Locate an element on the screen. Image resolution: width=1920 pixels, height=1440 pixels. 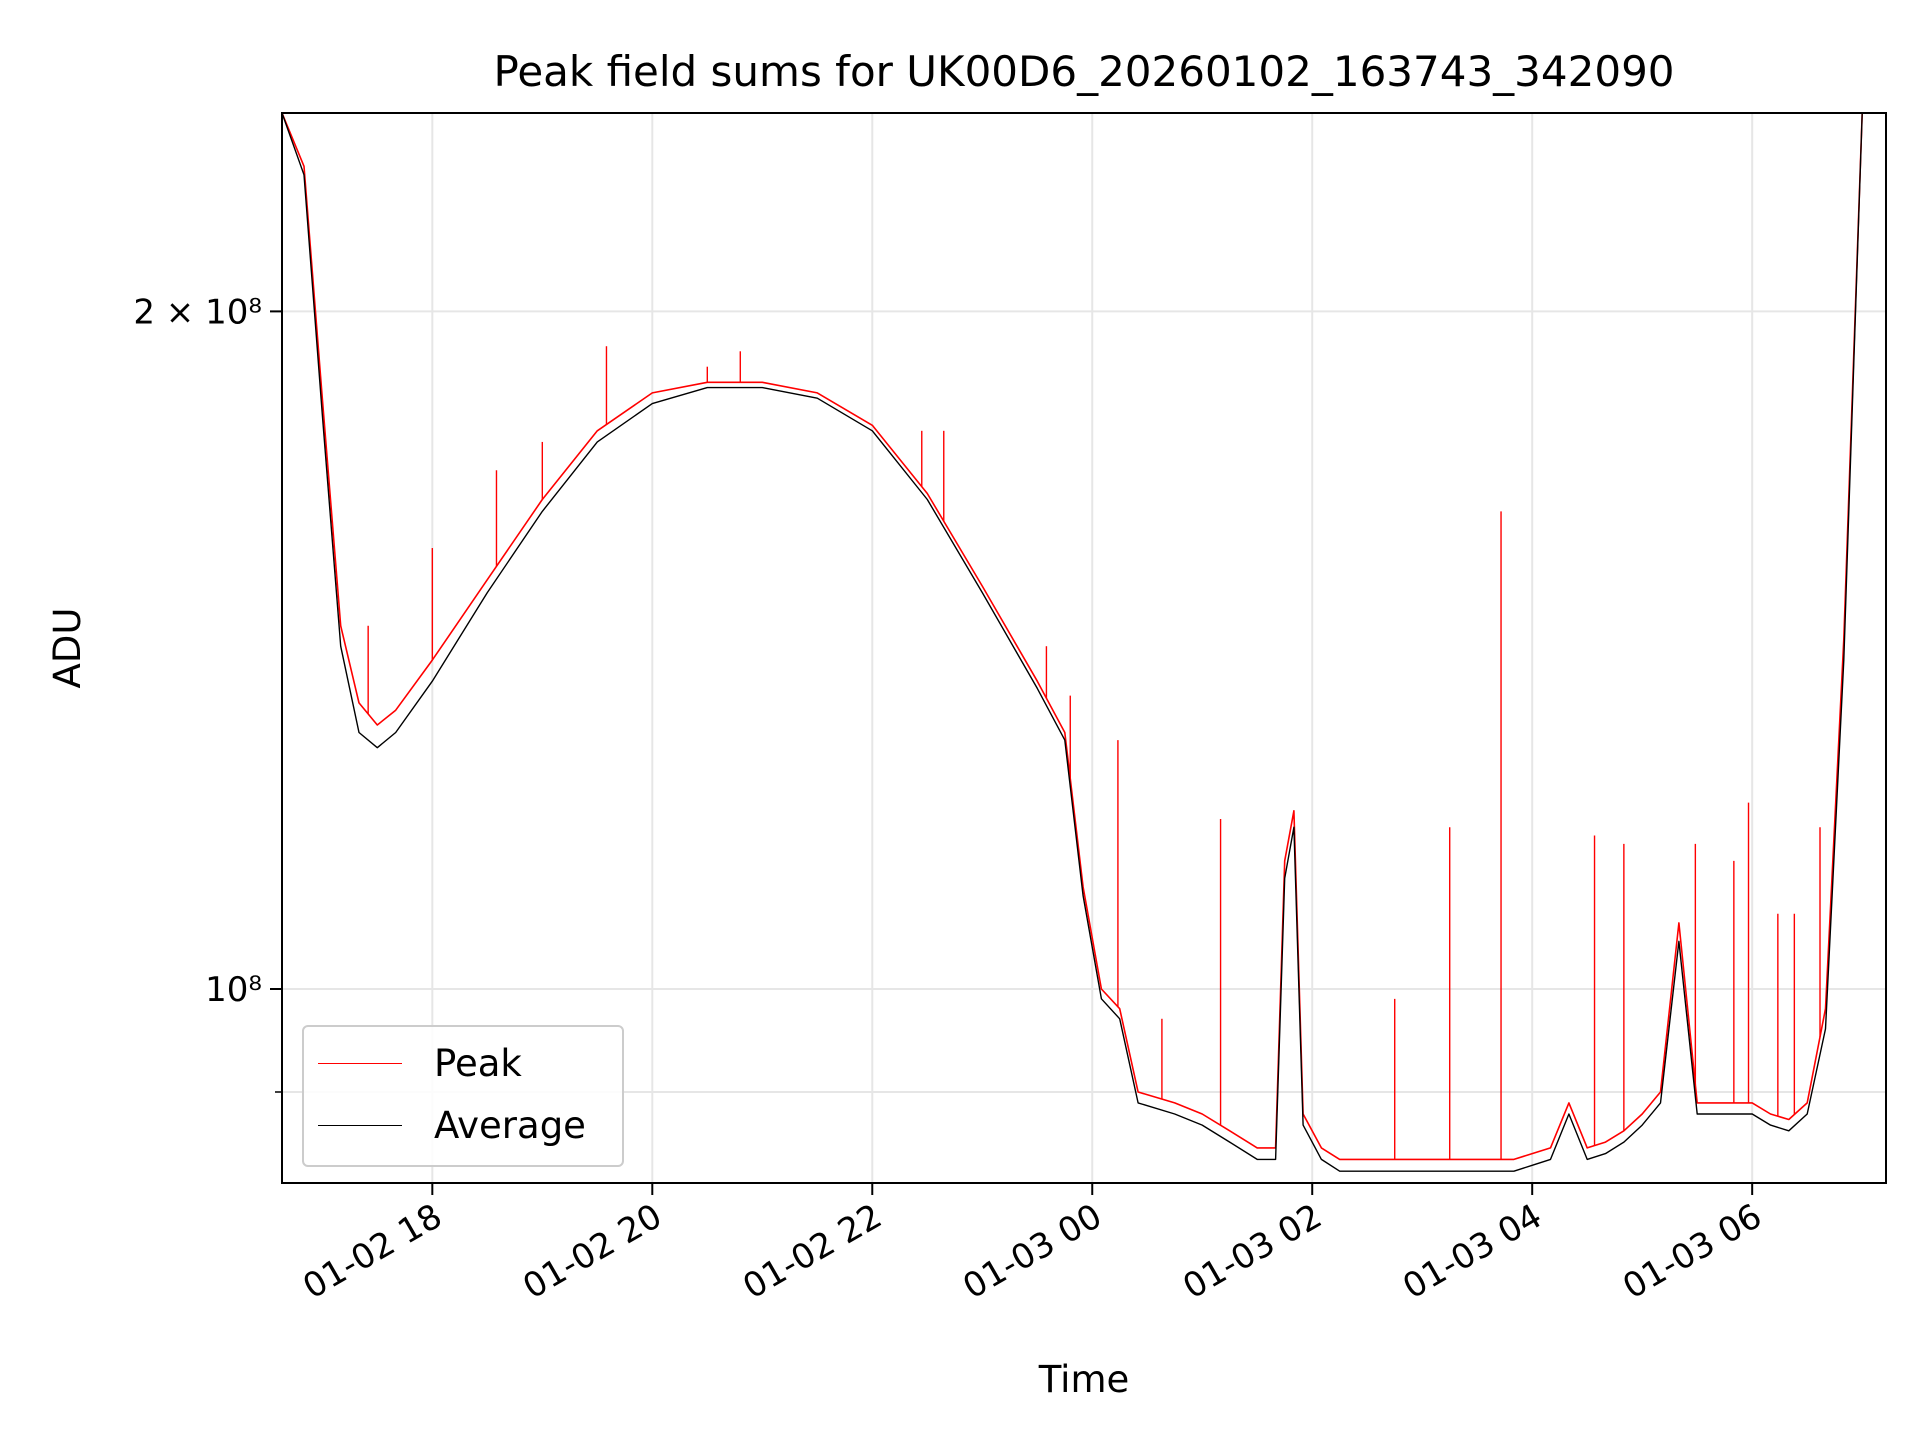
legend-label-peak: Peak is located at coordinates (478, 1063).